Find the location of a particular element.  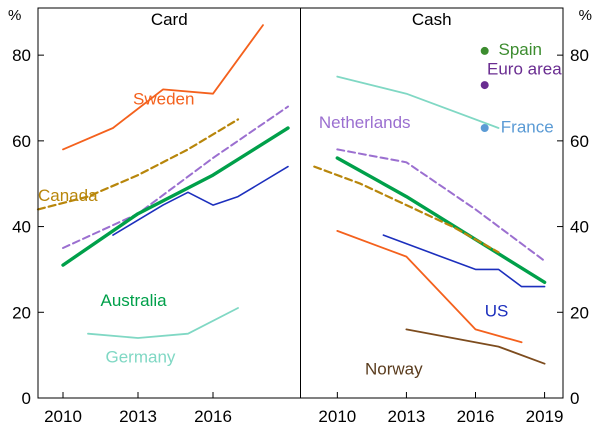

y-tick-label-left: 40 is located at coordinates (21, 227).